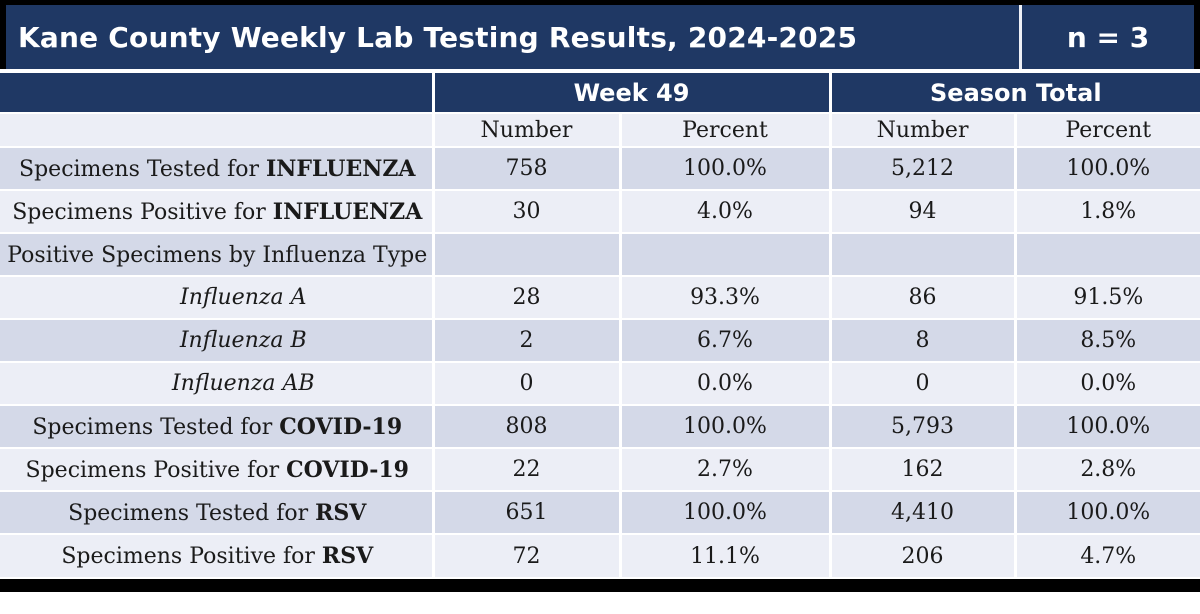 This screenshot has height=614, width=1200. I want to click on cell-week-number: 22, so click(527, 470).